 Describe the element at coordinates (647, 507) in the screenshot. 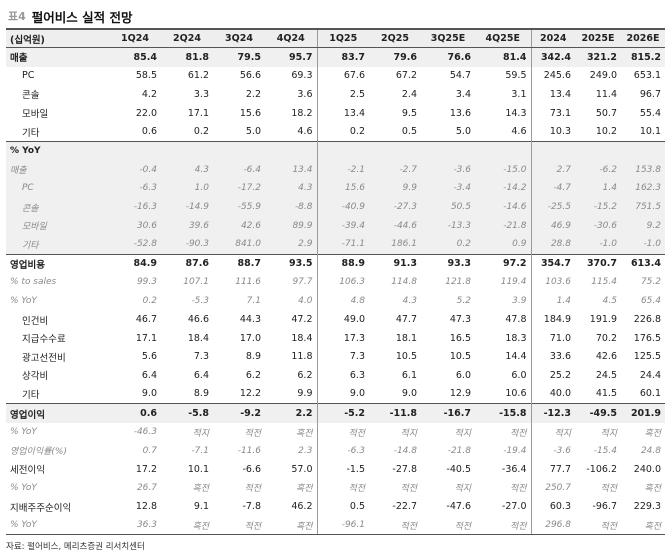

I see `table-cell: 229.3` at that location.